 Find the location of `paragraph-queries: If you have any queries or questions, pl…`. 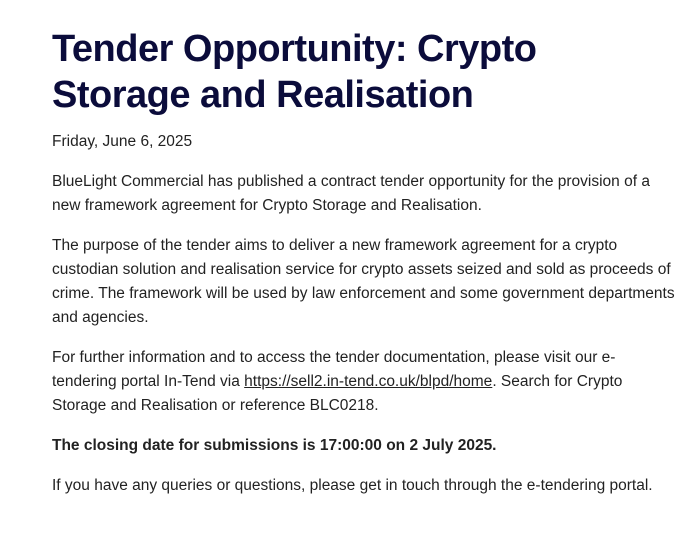

paragraph-queries: If you have any queries or questions, pl… is located at coordinates (352, 485).